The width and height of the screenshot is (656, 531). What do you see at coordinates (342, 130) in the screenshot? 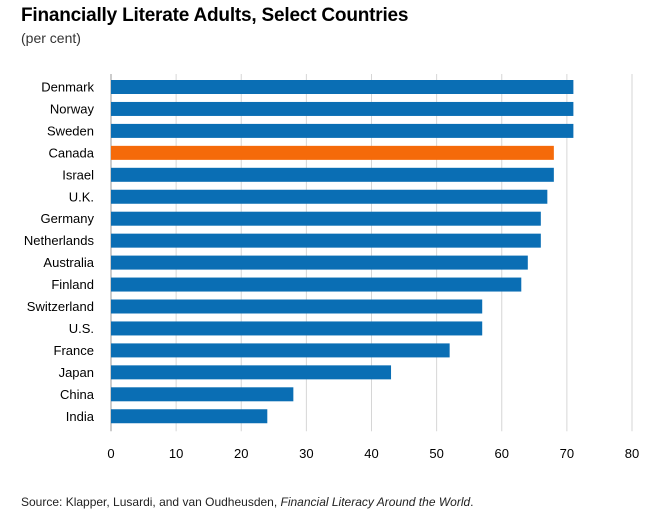
I see `bar-sweden` at bounding box center [342, 130].